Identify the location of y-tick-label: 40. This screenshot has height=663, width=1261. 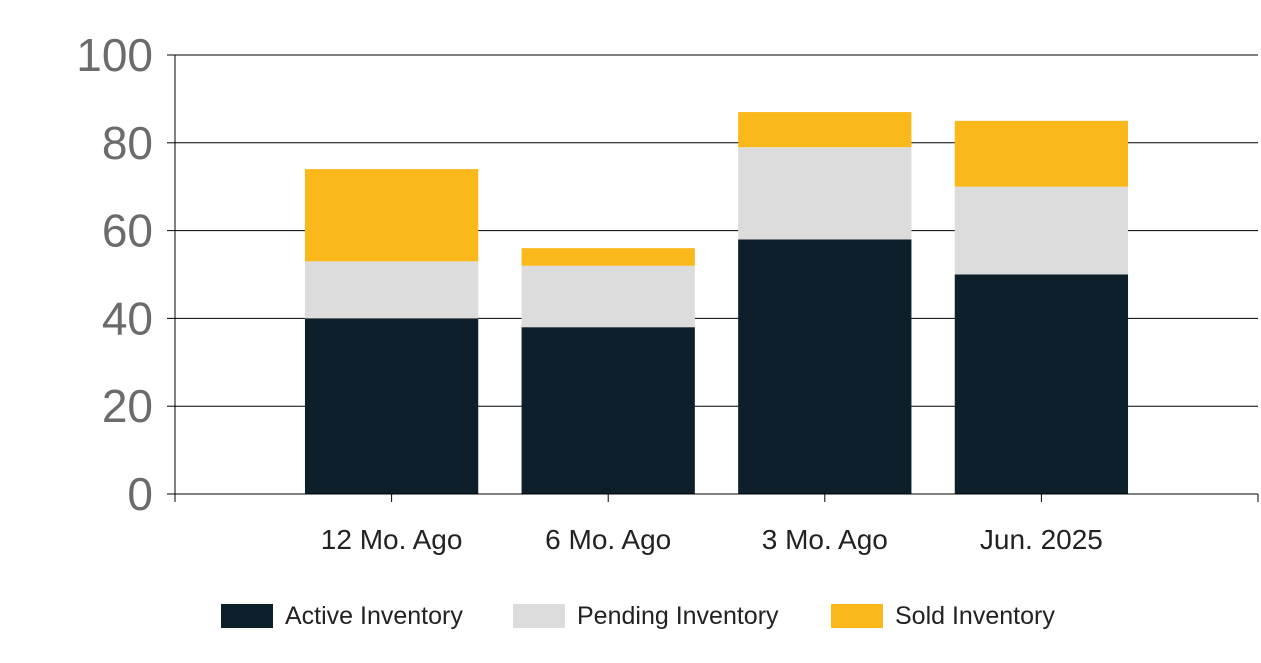
(127, 318).